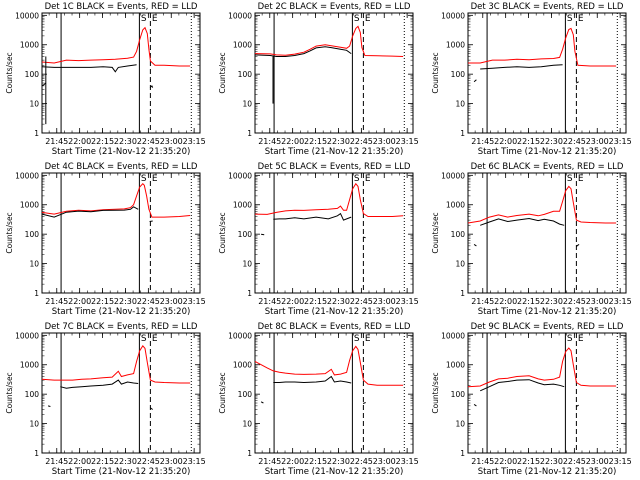  I want to click on panel-title: Det 2C BLACK = Events, RED = LLD, so click(334, 7).